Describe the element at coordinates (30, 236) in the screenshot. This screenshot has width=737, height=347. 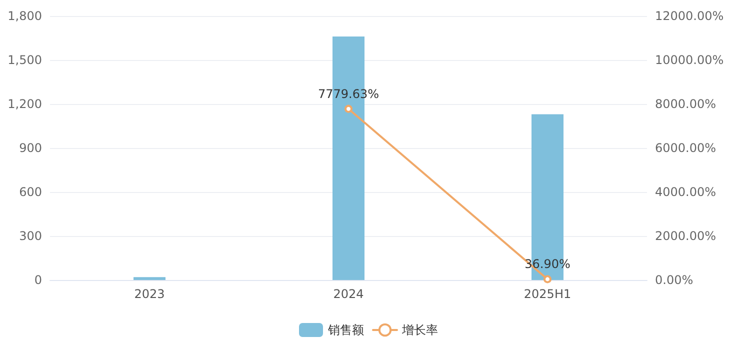
I see `y-tick-label: 300` at that location.